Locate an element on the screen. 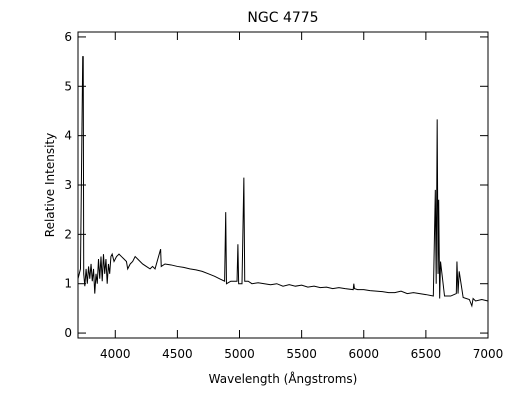  y-tick-label: 1 is located at coordinates (68, 284).